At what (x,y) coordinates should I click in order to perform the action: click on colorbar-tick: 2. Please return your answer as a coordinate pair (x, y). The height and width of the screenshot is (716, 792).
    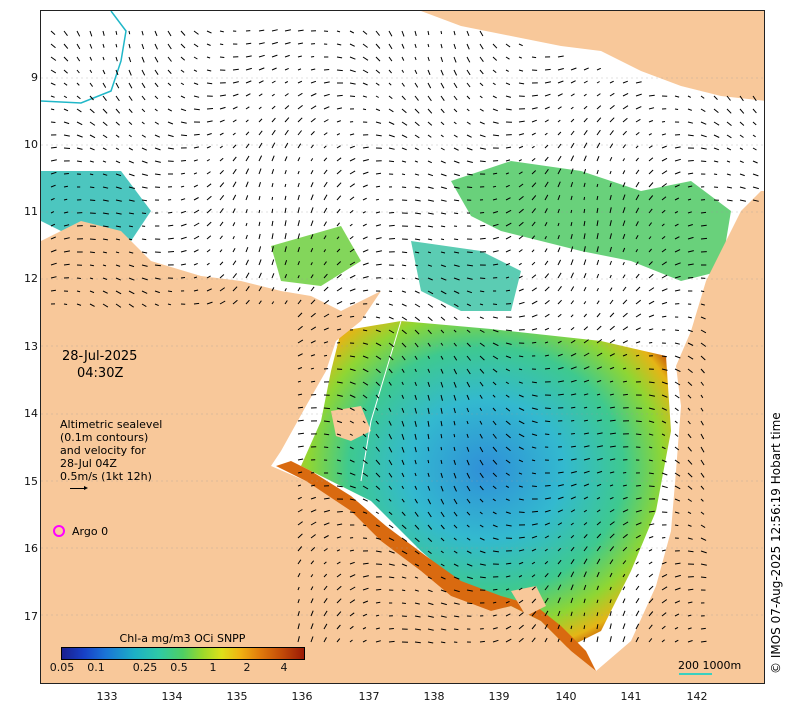
    Looking at the image, I should click on (247, 667).